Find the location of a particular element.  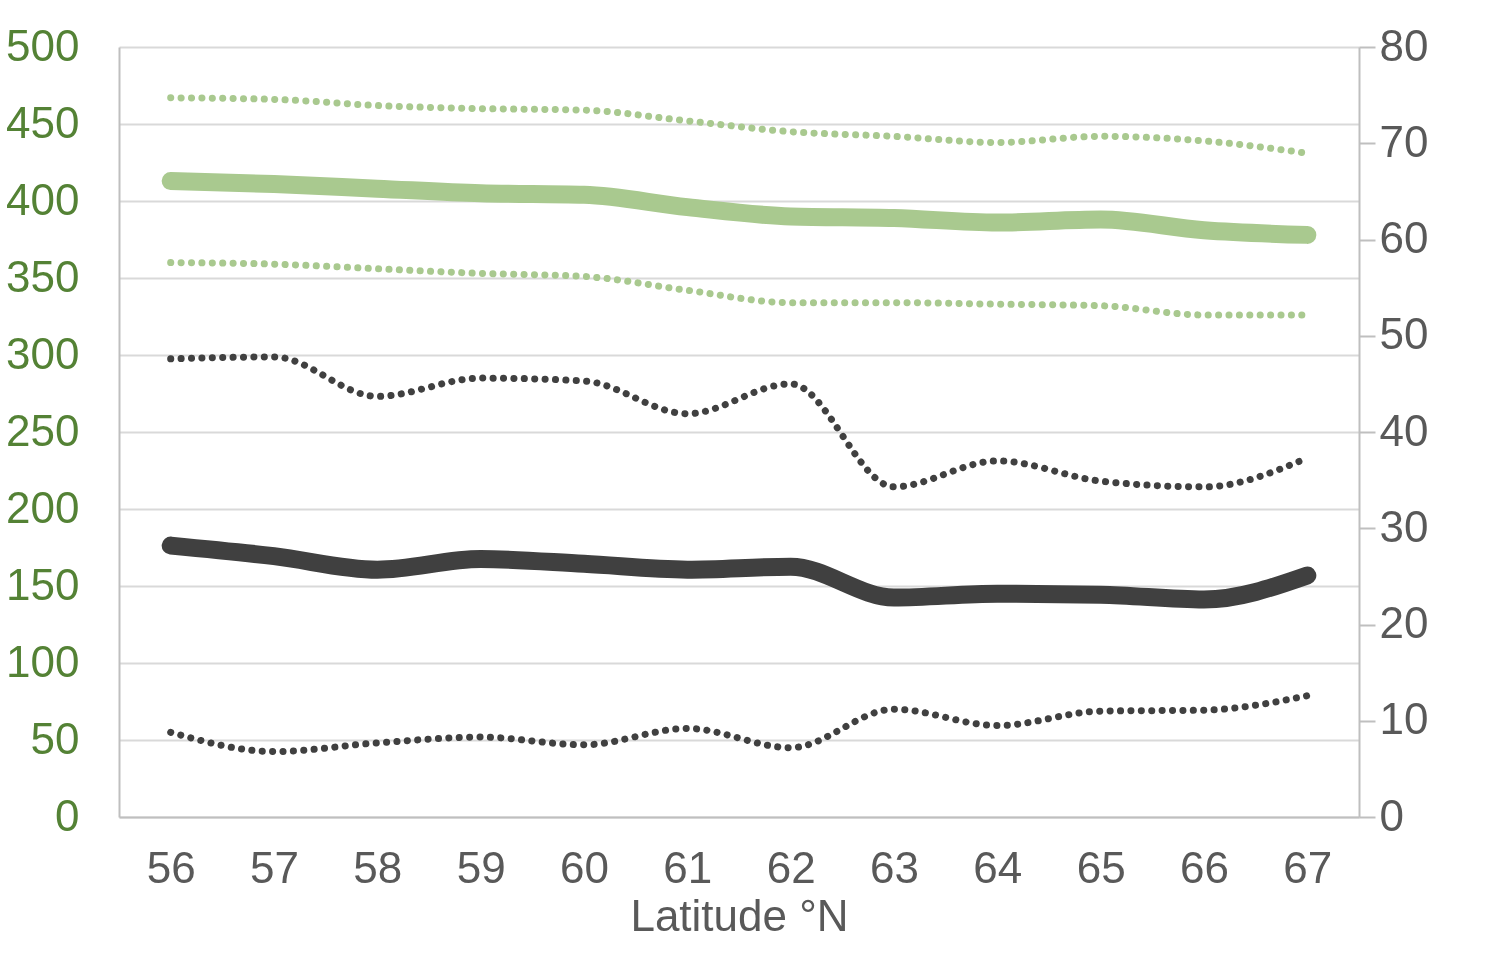

x-tick-label: 66 is located at coordinates (1204, 867).